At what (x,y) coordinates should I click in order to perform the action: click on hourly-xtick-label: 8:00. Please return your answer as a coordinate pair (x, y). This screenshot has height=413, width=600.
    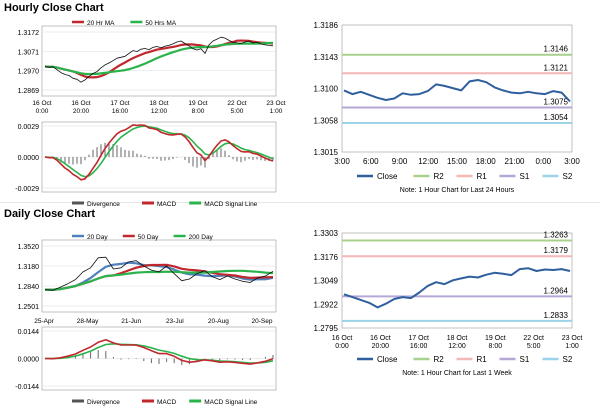
    Looking at the image, I should click on (198, 111).